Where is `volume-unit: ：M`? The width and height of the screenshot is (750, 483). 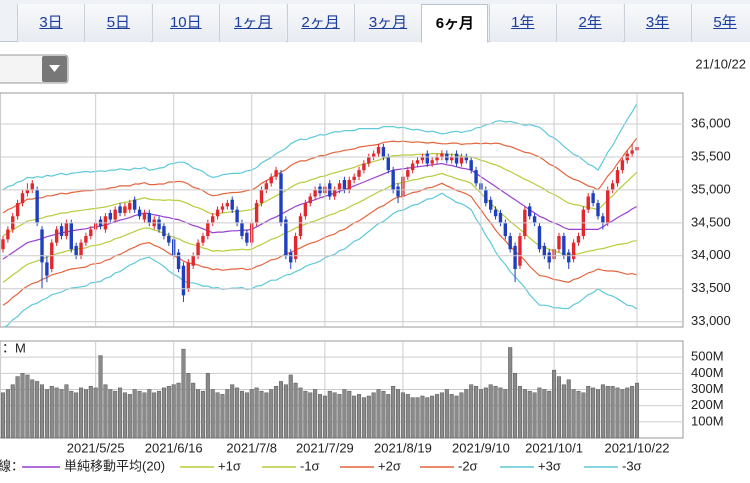 volume-unit: ：M is located at coordinates (14, 347).